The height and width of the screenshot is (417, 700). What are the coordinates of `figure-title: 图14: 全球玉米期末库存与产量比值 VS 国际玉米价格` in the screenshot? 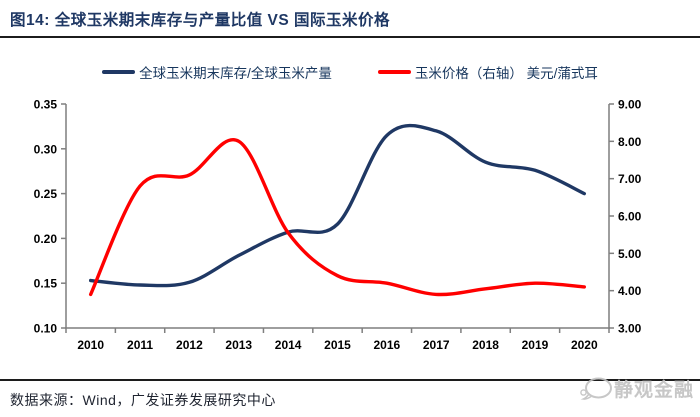 It's located at (200, 20).